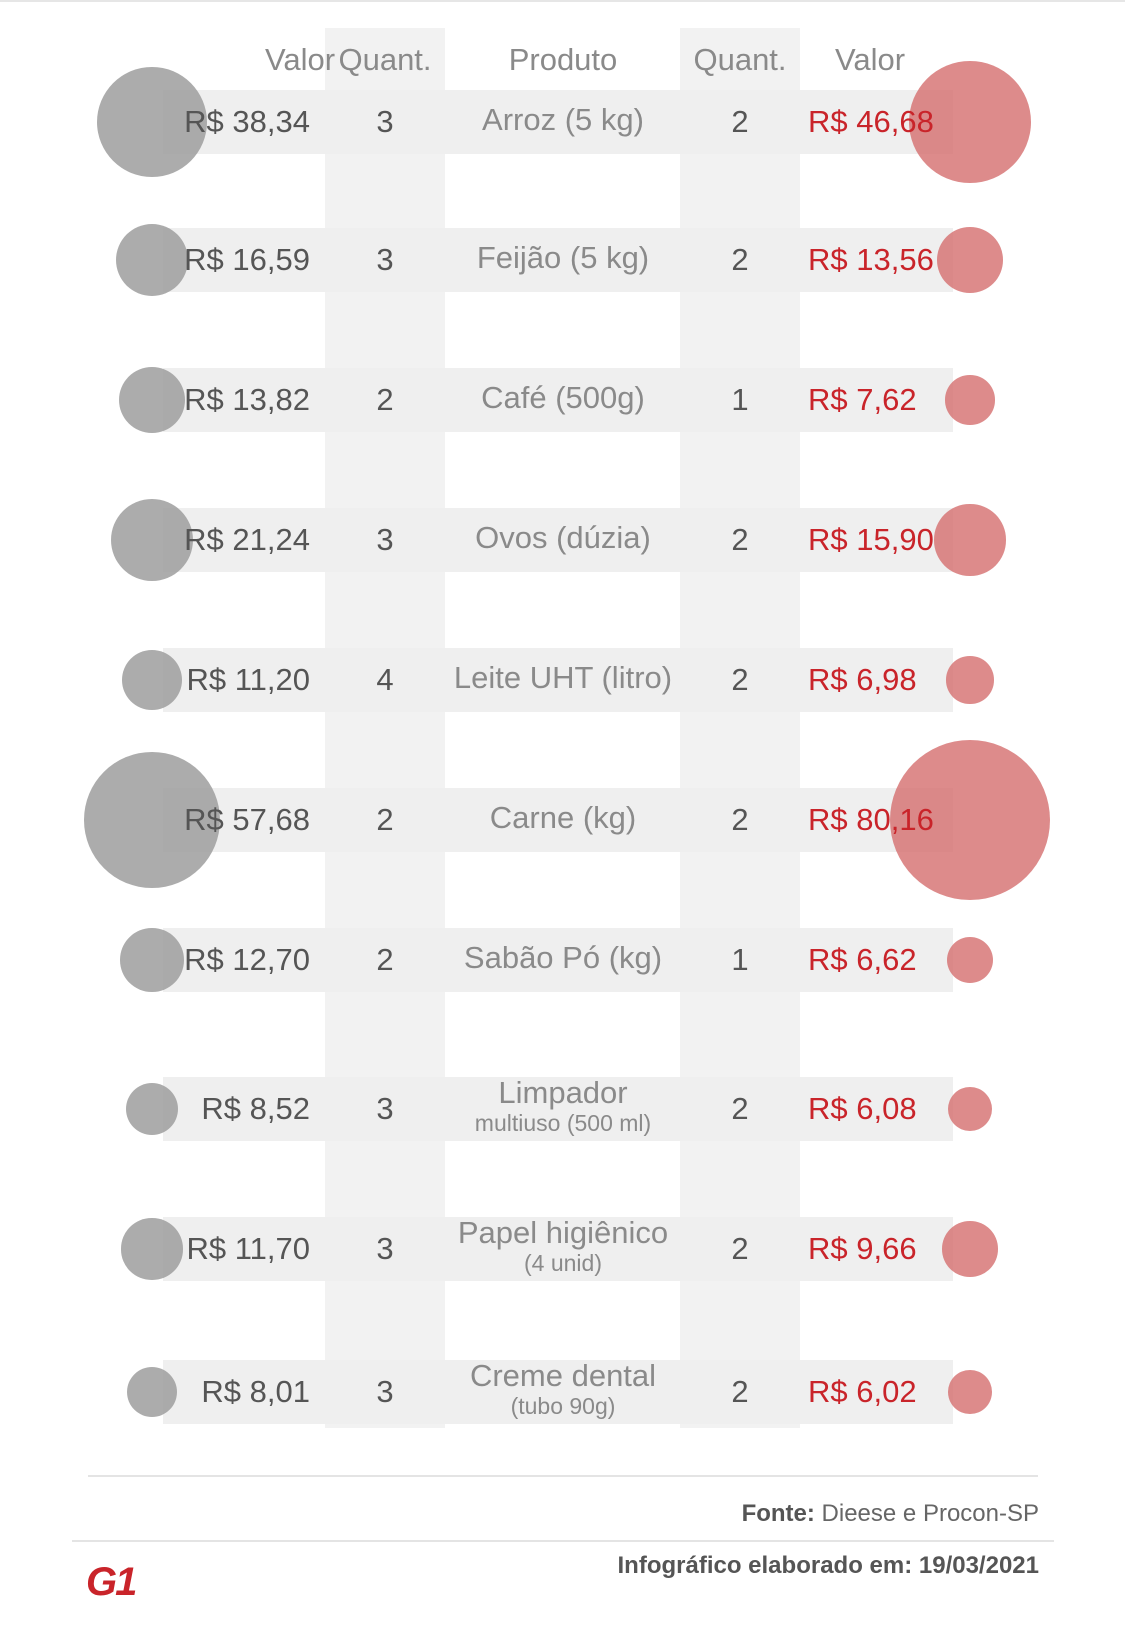 The image size is (1125, 1627). I want to click on product-label: Sabão Pó (kg), so click(563, 957).